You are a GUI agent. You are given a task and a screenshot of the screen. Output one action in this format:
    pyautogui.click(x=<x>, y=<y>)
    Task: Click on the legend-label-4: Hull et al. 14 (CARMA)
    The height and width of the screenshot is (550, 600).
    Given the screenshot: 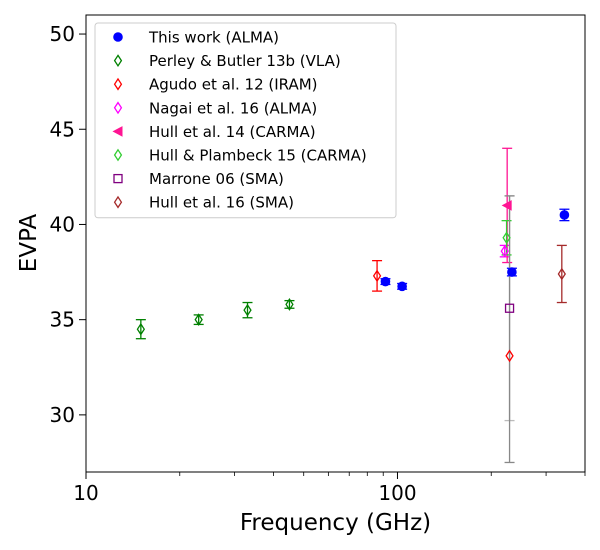 What is the action you would take?
    pyautogui.click(x=232, y=132)
    